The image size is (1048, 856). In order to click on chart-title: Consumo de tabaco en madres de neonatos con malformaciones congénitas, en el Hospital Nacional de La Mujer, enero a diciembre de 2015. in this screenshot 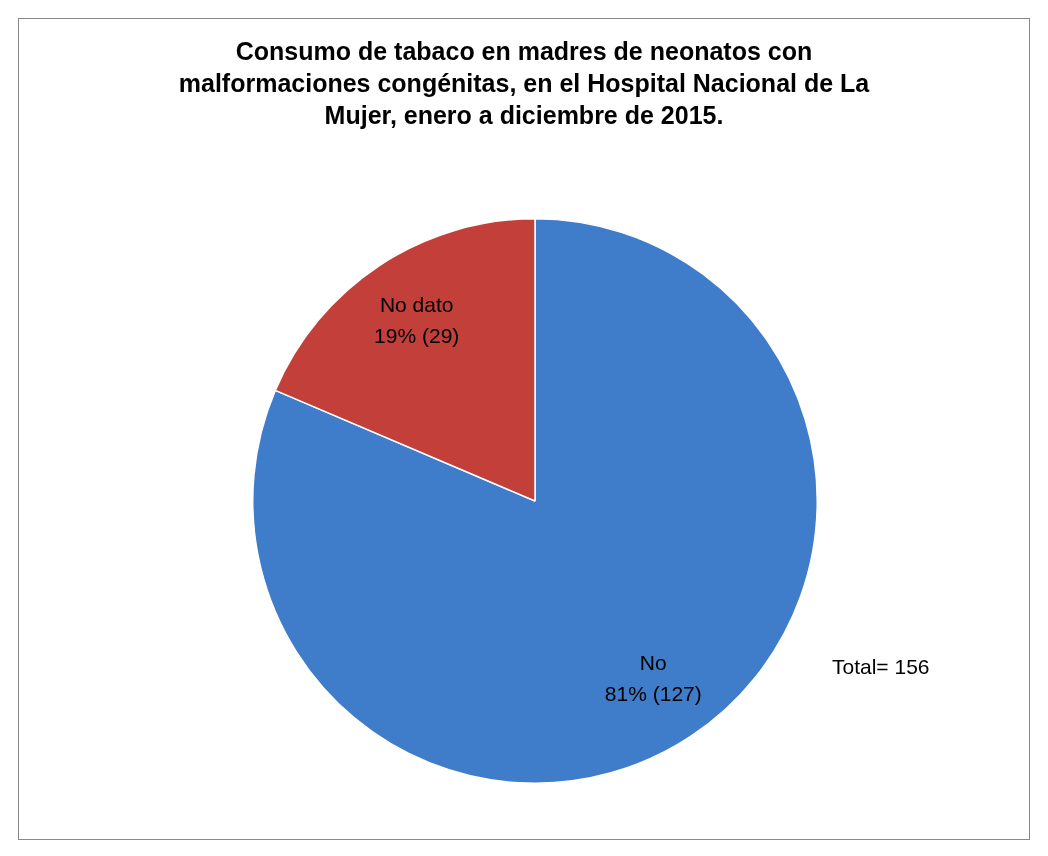, I will do `click(524, 83)`.